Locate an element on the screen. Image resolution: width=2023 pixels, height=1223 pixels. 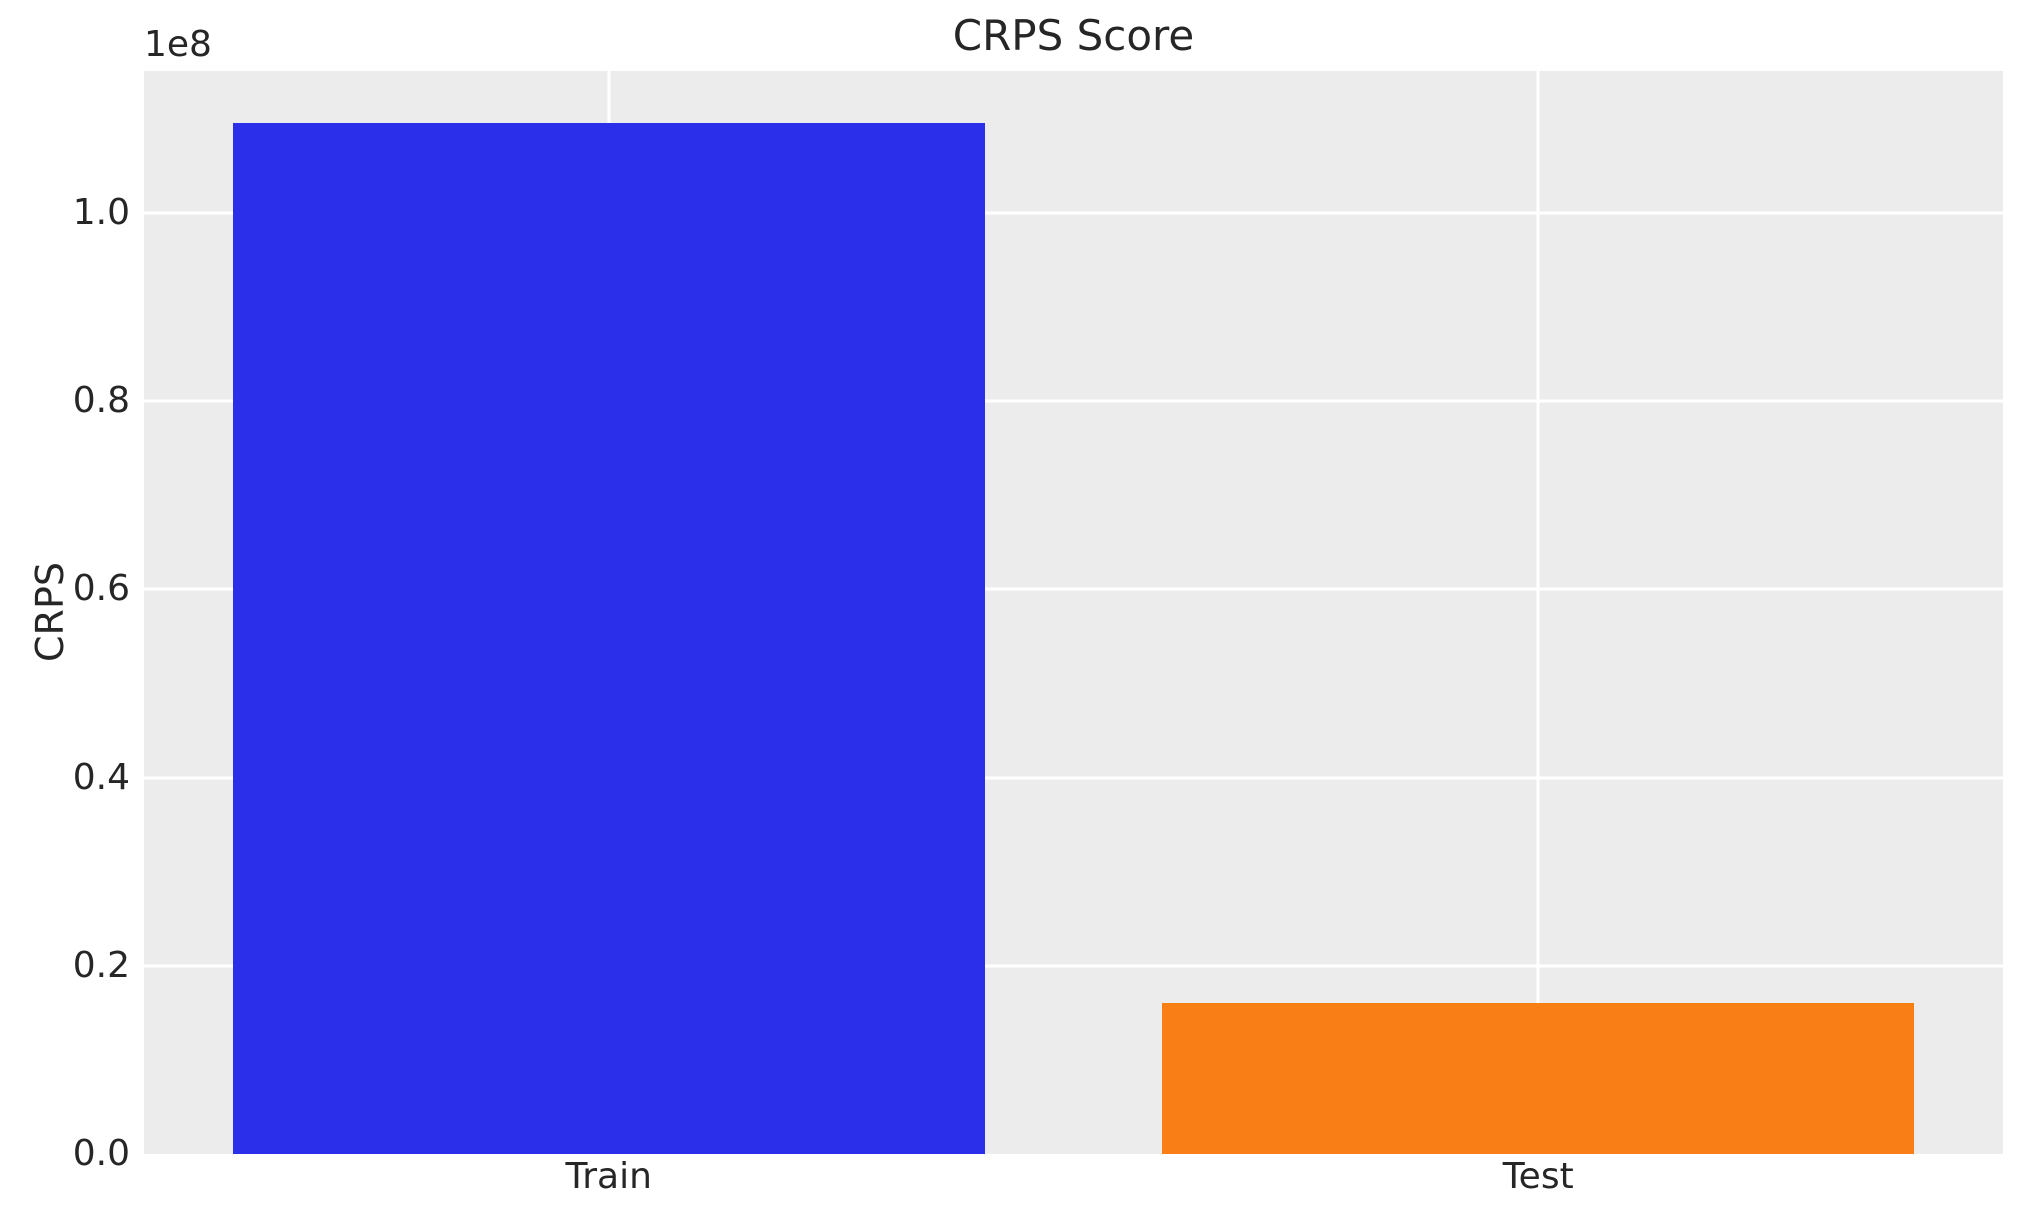
y-tick-label: 0.0 is located at coordinates (101, 1153).